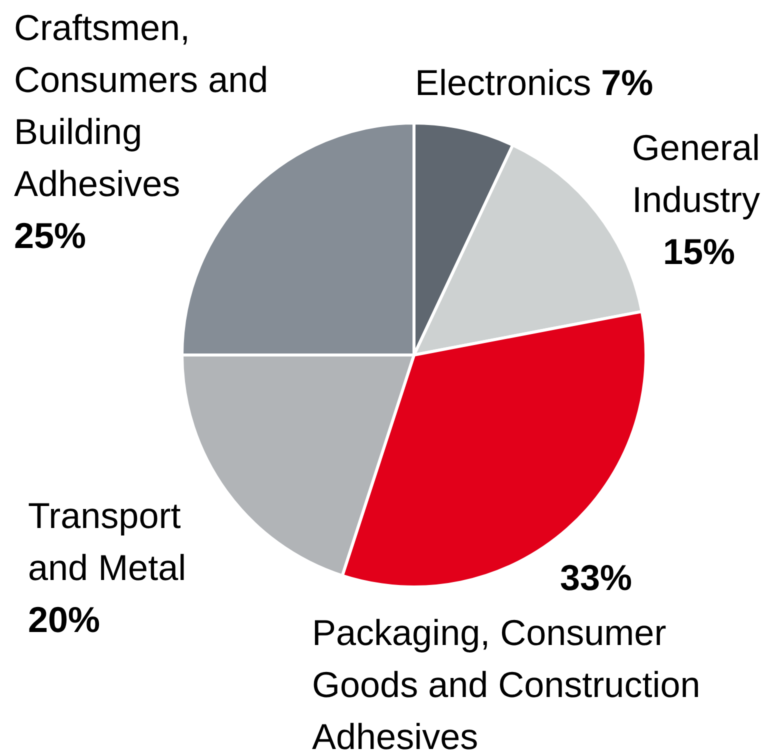  I want to click on data-label: 33%, so click(596, 577).